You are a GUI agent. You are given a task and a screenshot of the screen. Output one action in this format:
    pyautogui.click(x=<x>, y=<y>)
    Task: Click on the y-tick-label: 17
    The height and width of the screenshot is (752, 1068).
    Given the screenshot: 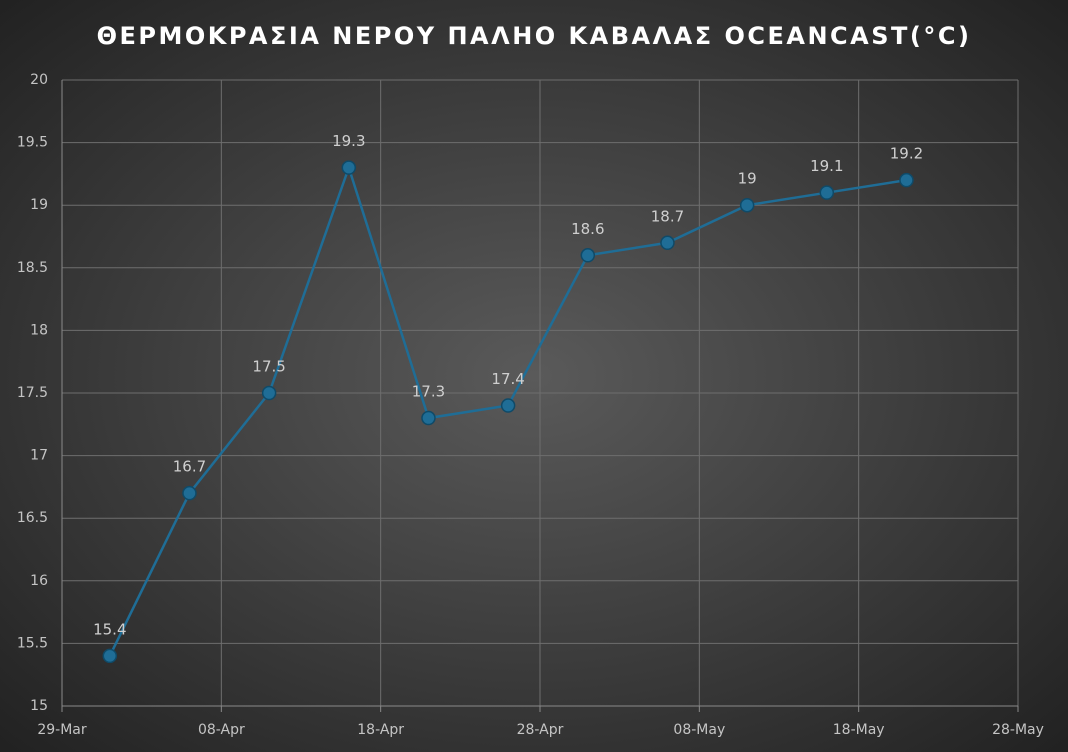 What is the action you would take?
    pyautogui.click(x=39, y=456)
    